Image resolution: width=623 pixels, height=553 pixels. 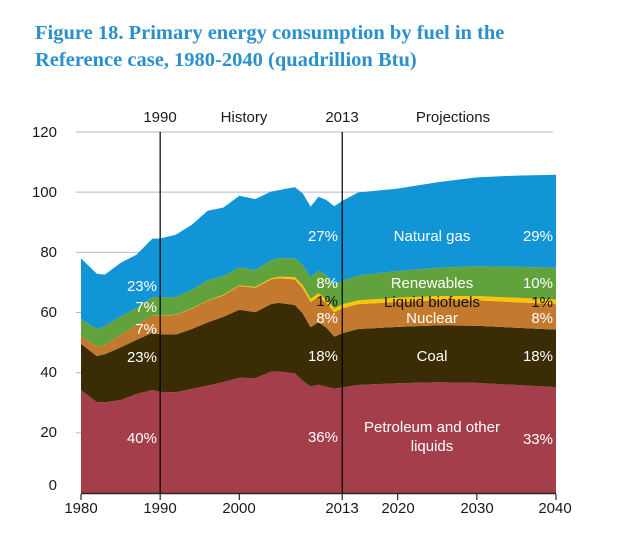 What do you see at coordinates (327, 318) in the screenshot?
I see `pct-2013-nuclear: 8%` at bounding box center [327, 318].